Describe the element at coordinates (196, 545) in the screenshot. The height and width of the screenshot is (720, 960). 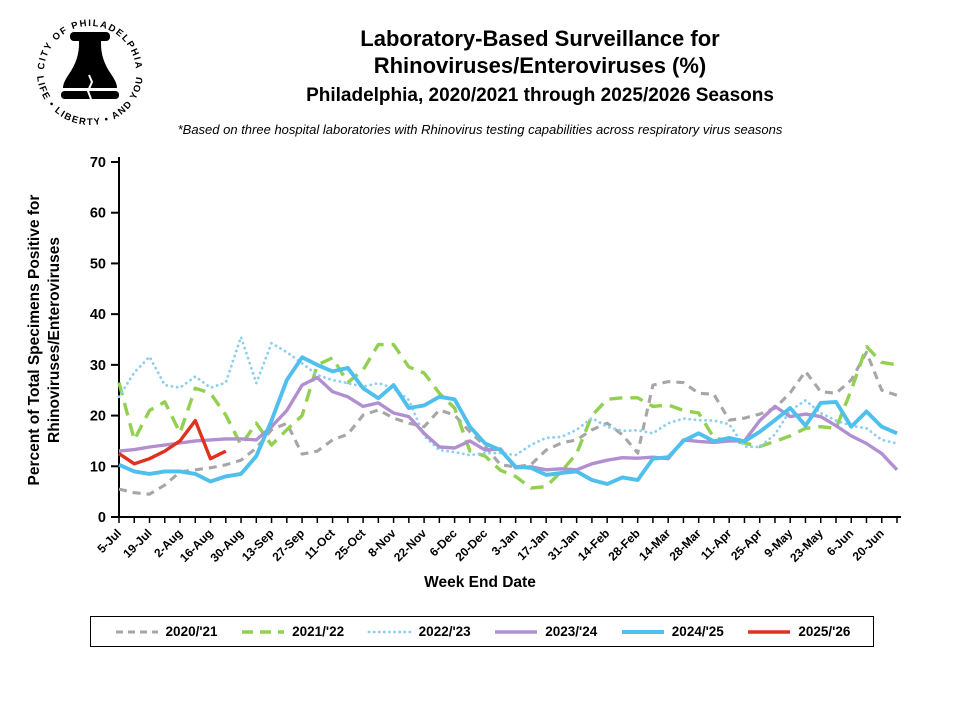
I see `x-tick-label: 16-Aug` at that location.